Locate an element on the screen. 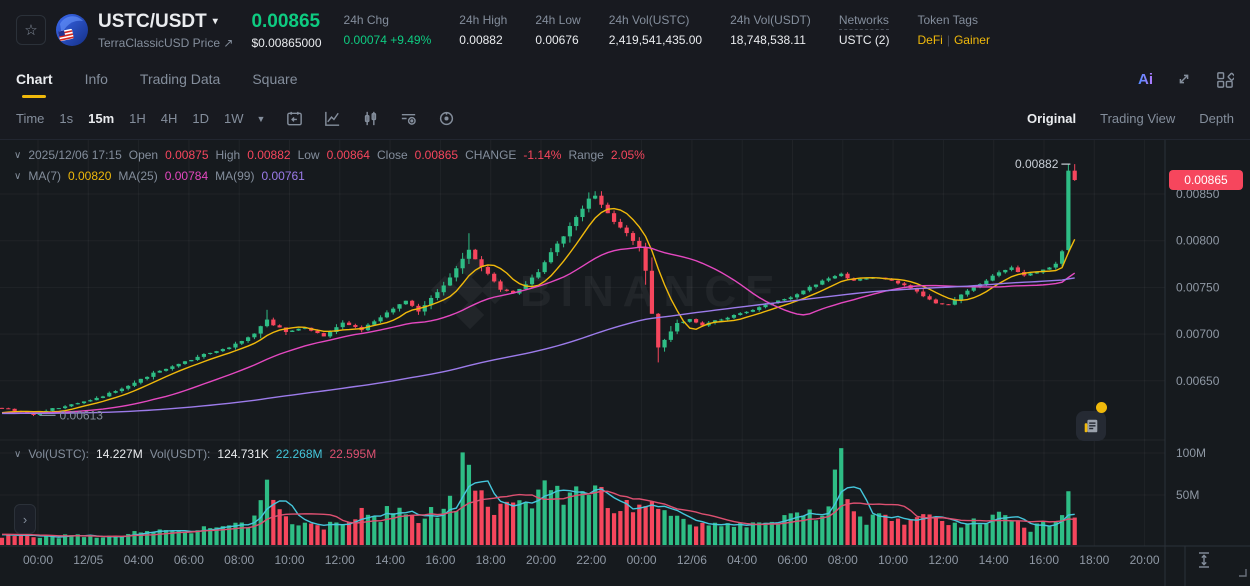 This screenshot has width=1250, height=586. fullscreen-icon is located at coordinates (1184, 79).